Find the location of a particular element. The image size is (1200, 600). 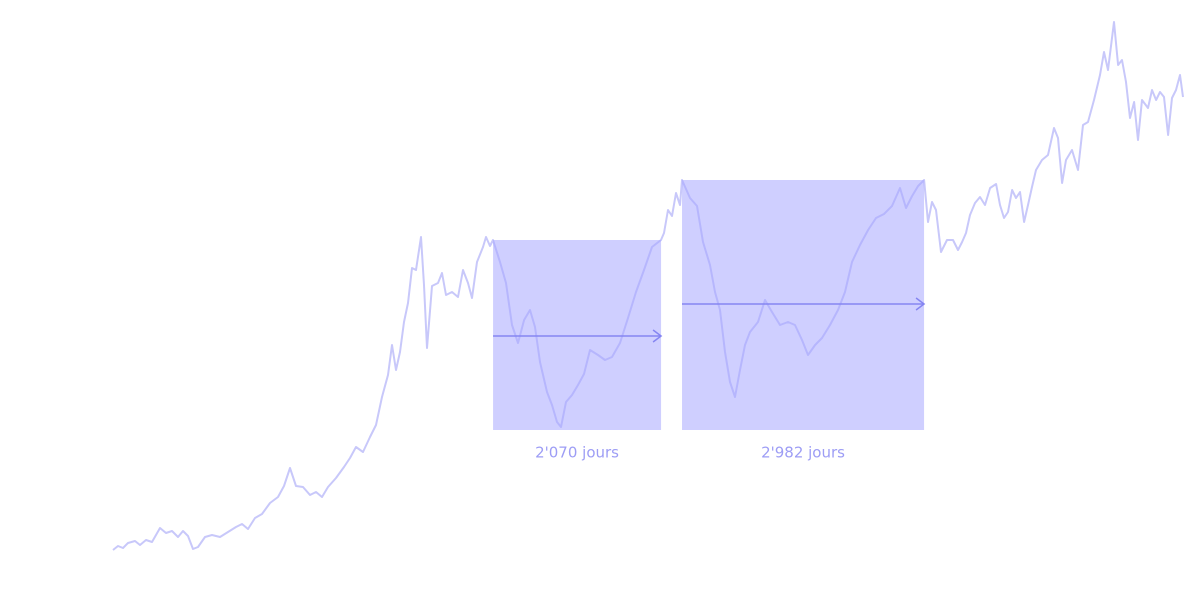

period-label: 2'070 jours is located at coordinates (577, 453).